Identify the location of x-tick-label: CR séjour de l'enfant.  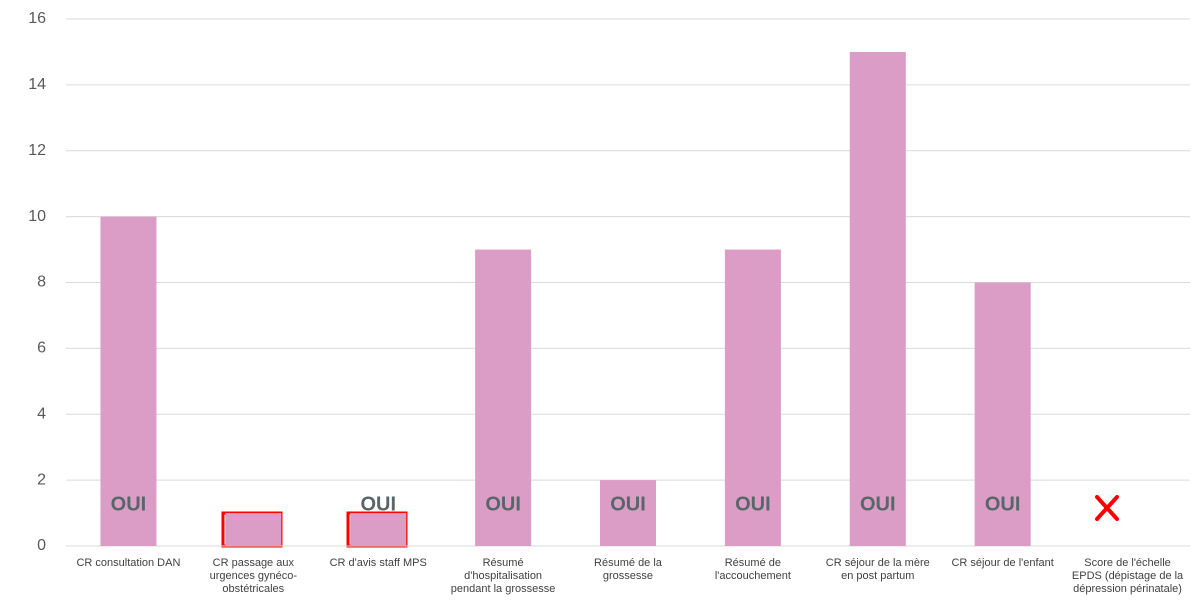
(1002, 563).